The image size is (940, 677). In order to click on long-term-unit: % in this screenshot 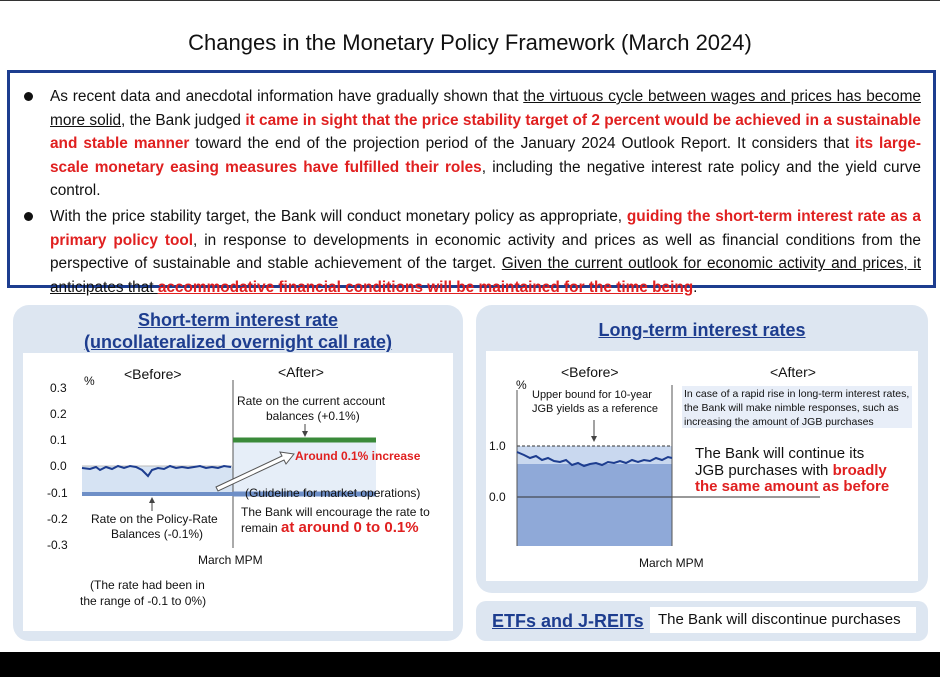, I will do `click(521, 385)`.